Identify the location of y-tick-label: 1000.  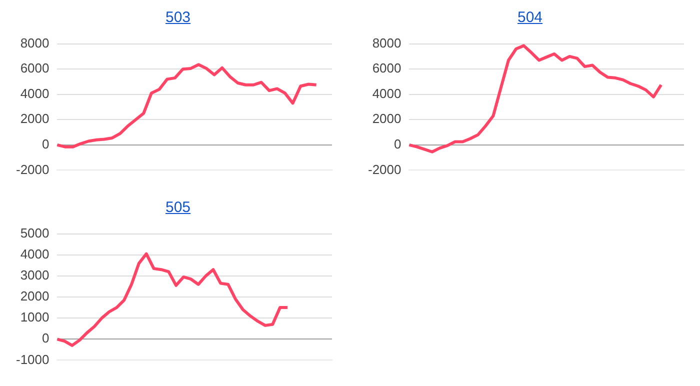
(35, 317).